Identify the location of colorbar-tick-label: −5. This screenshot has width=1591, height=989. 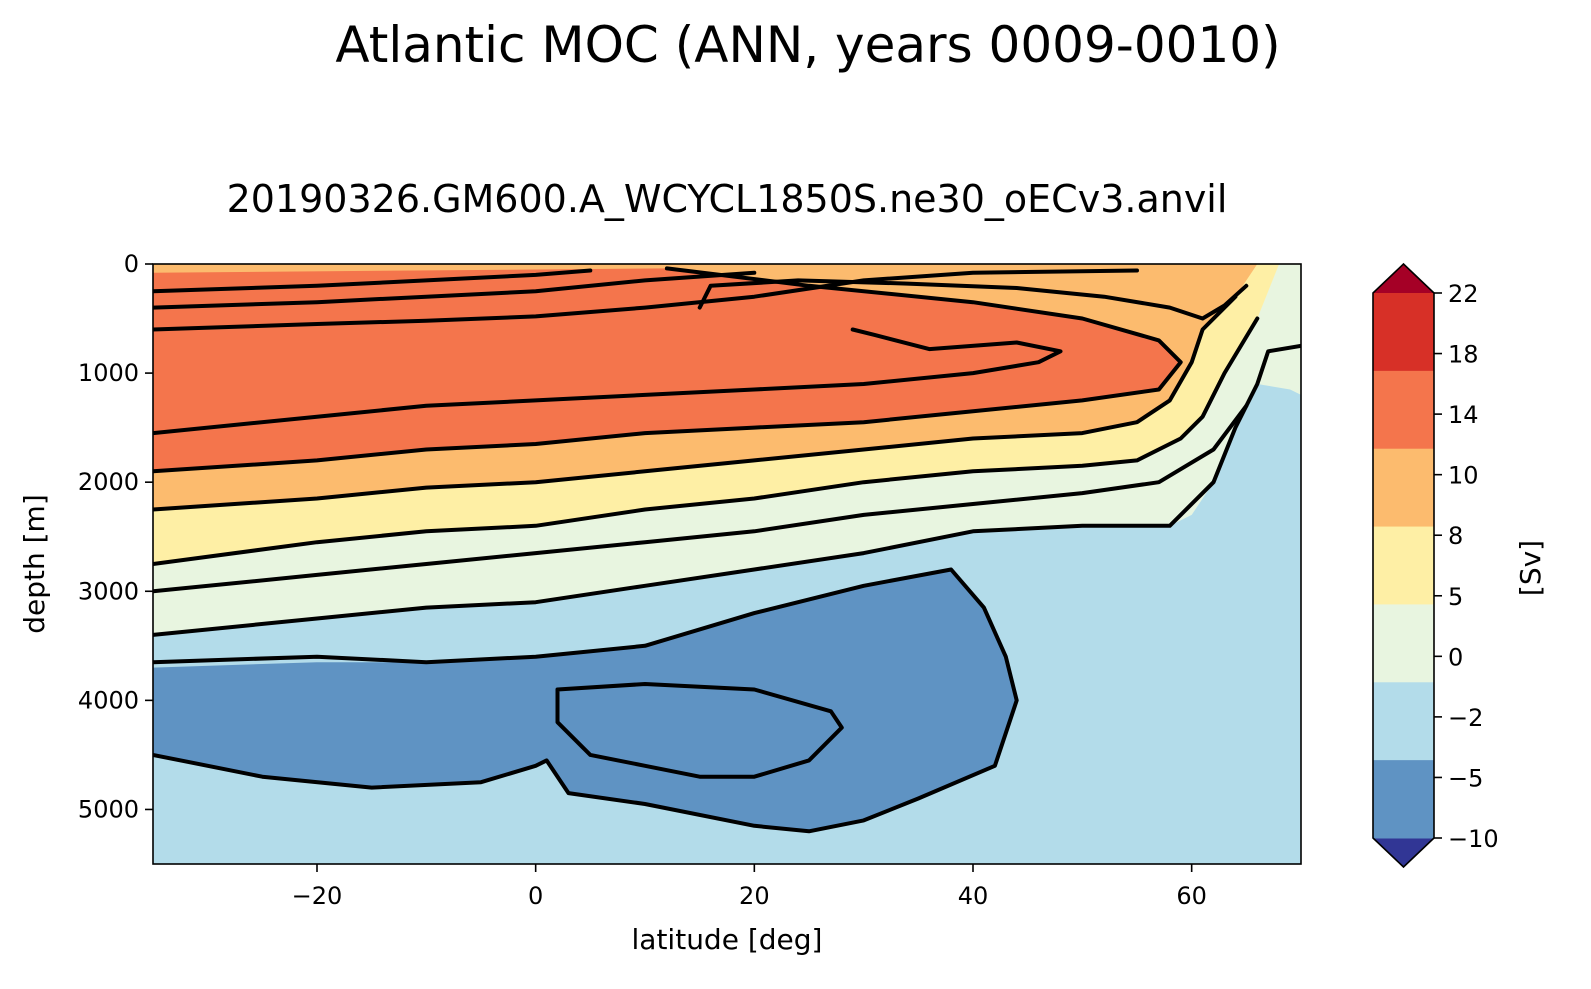
(1465, 778).